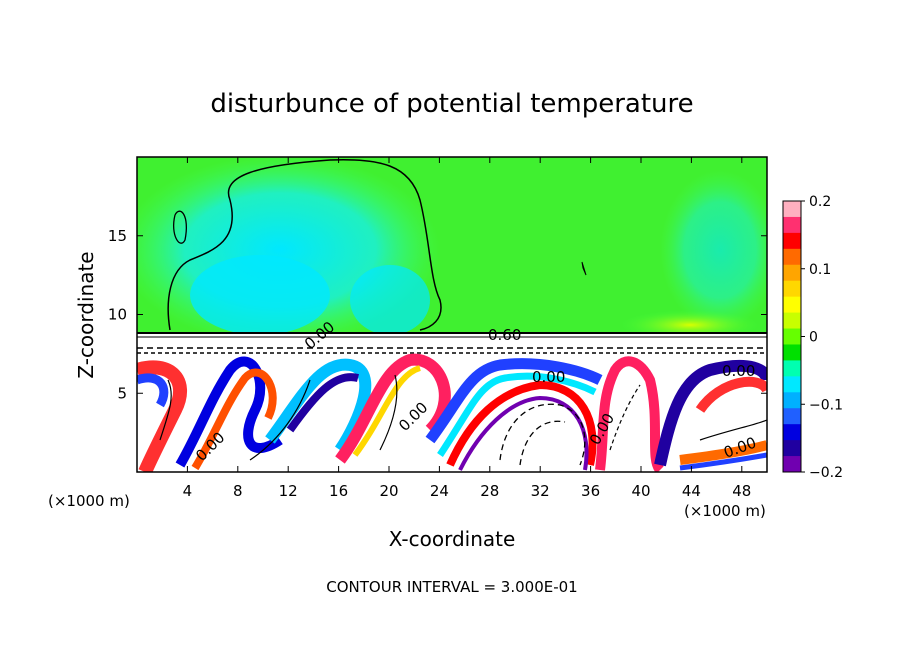  Describe the element at coordinates (504, 335) in the screenshot. I see `contour-label: 0.60` at that location.